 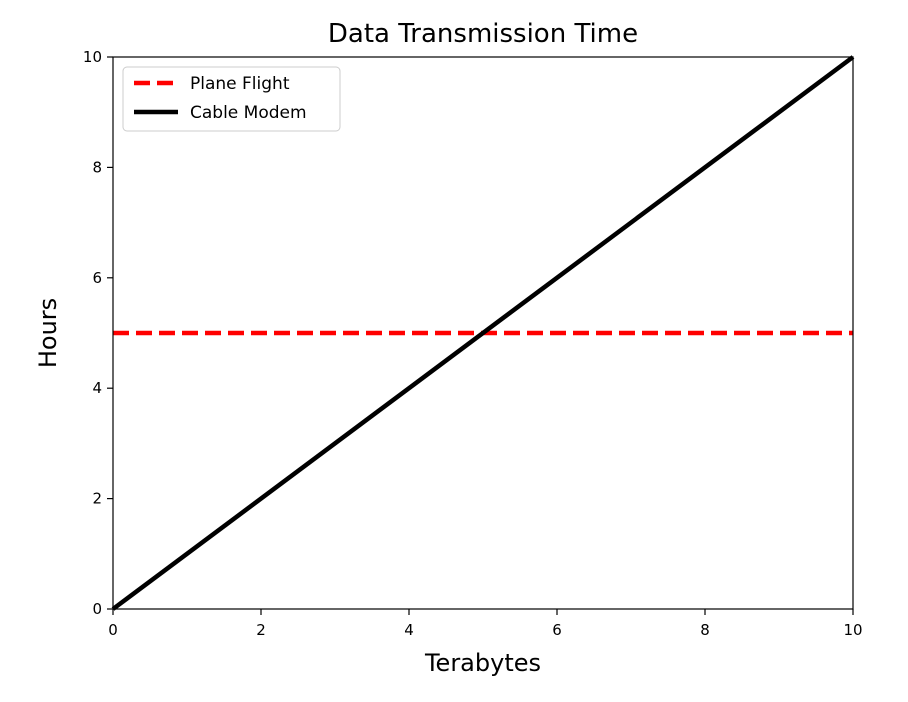 I want to click on y-tick-label: 2, so click(x=97, y=499).